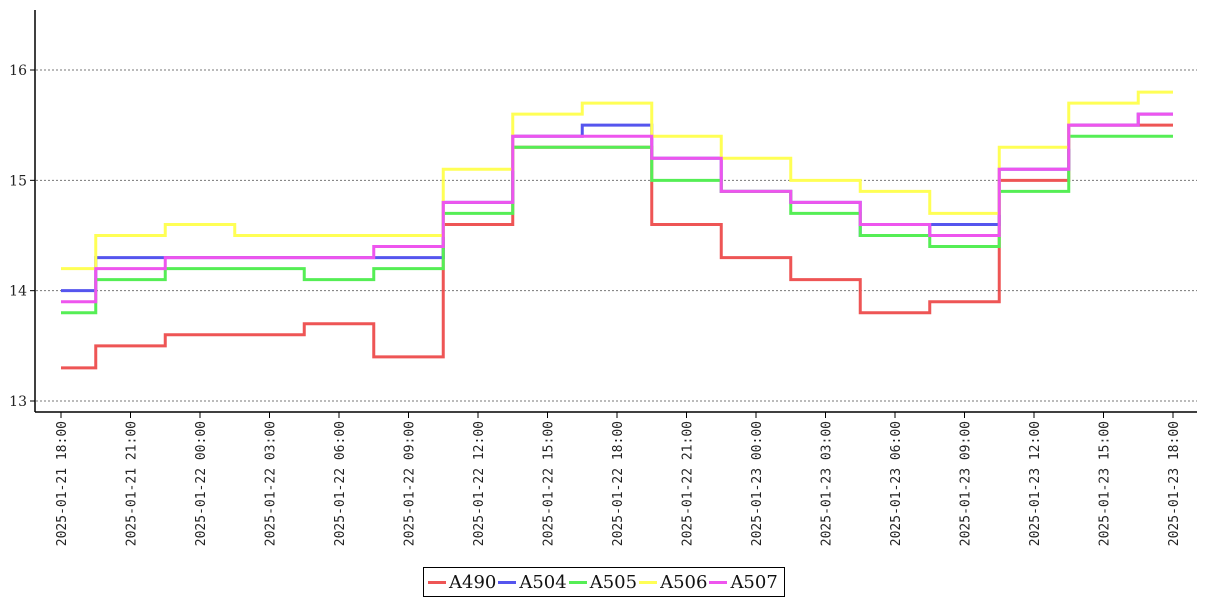  I want to click on y-ticks: 13 14 15 16, so click(22, 236).